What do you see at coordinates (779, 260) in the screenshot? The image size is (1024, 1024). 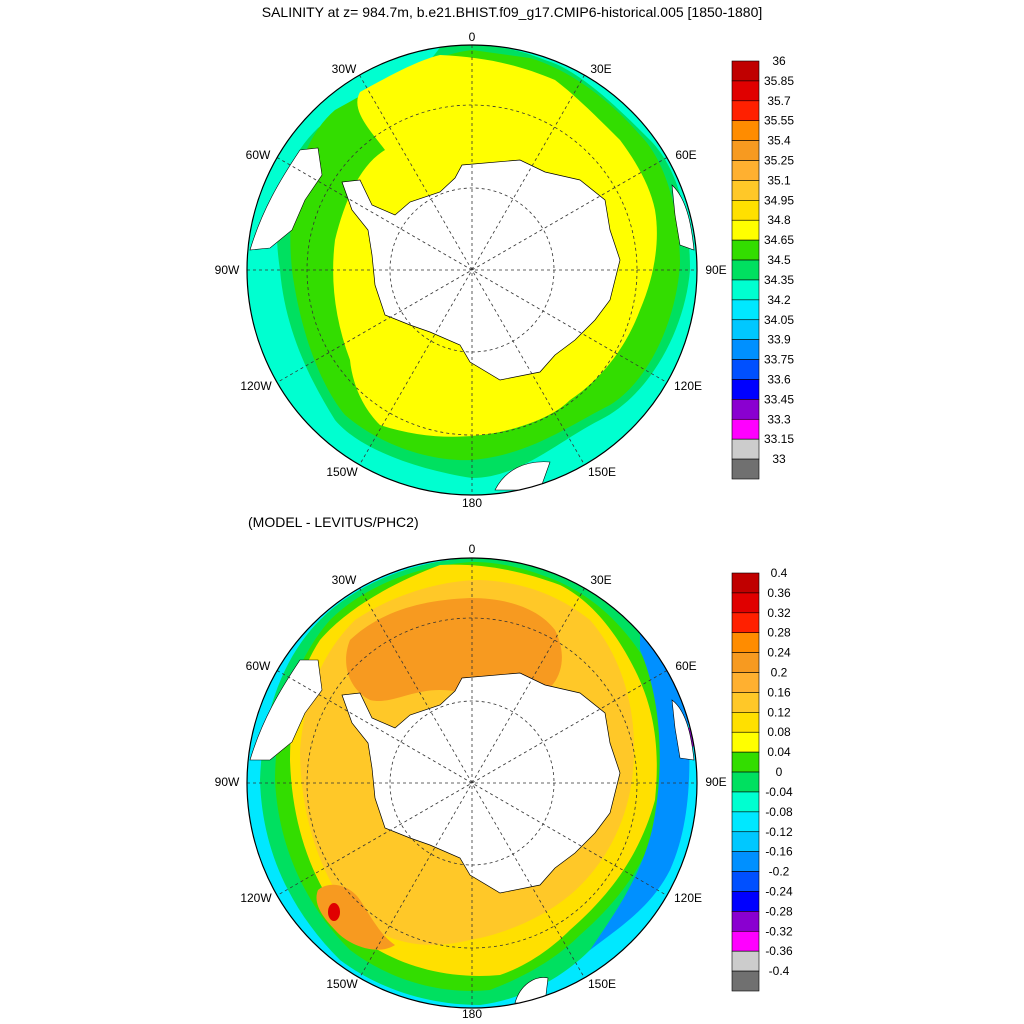 I see `colorbar-label: 34.5` at bounding box center [779, 260].